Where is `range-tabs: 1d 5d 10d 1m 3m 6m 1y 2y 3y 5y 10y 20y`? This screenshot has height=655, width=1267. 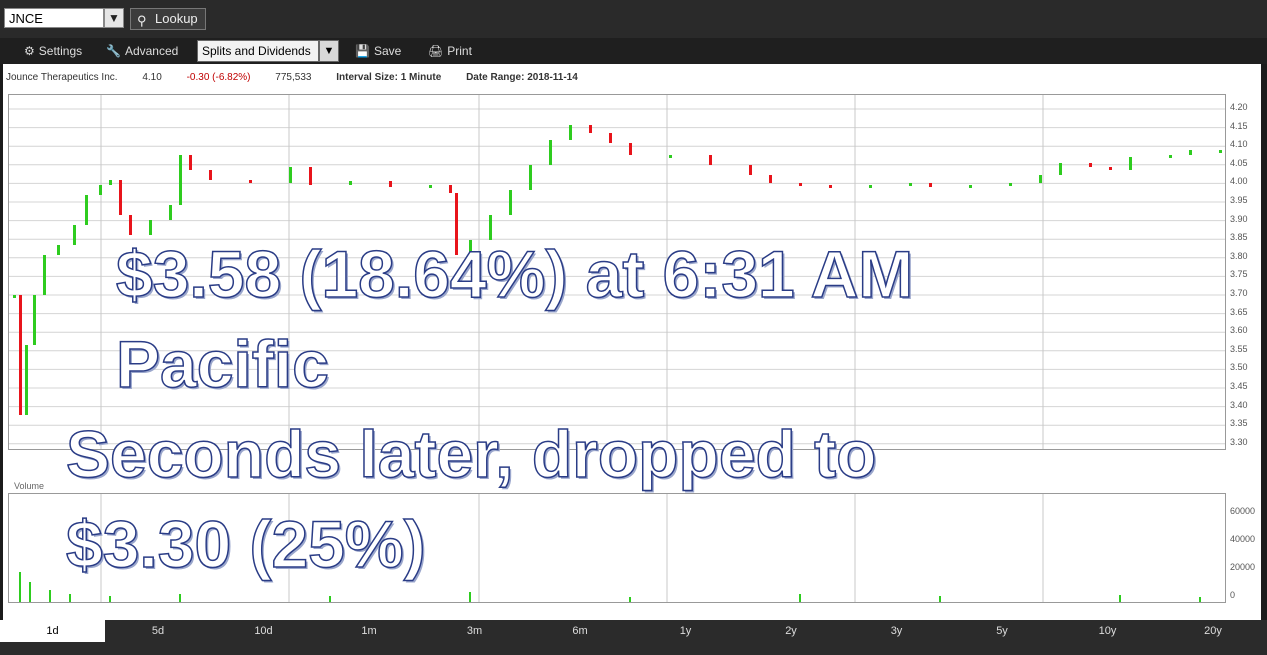 range-tabs: 1d 5d 10d 1m 3m 6m 1y 2y 3y 5y 10y 20y is located at coordinates (633, 637).